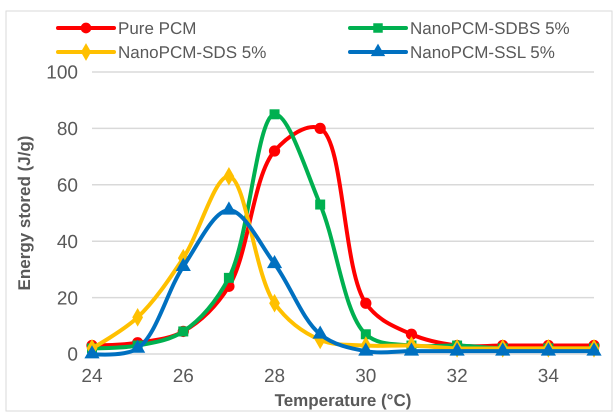 The height and width of the screenshot is (414, 616). Describe the element at coordinates (490, 28) in the screenshot. I see `legend-label: NanoPCM-SDBS 5%` at that location.